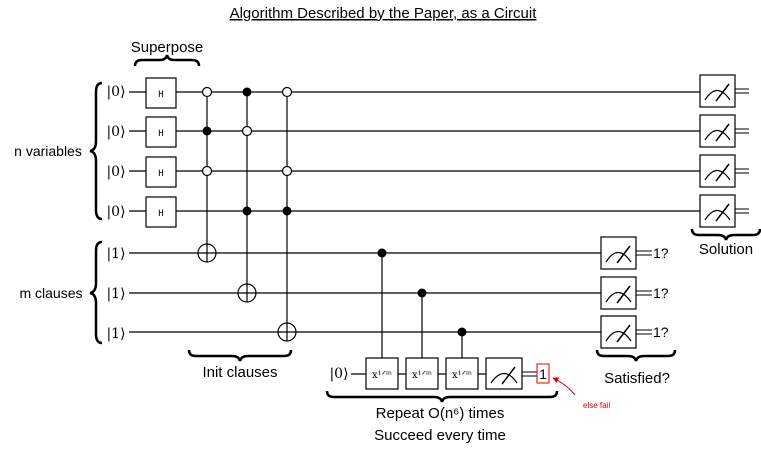 The image size is (761, 454). Describe the element at coordinates (726, 249) in the screenshot. I see `solution-label: Solution` at that location.